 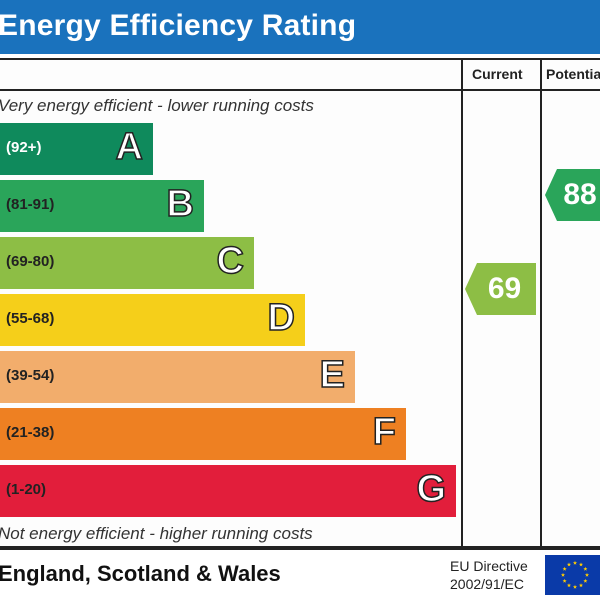 I want to click on band-range-label: (55-68), so click(x=30, y=318).